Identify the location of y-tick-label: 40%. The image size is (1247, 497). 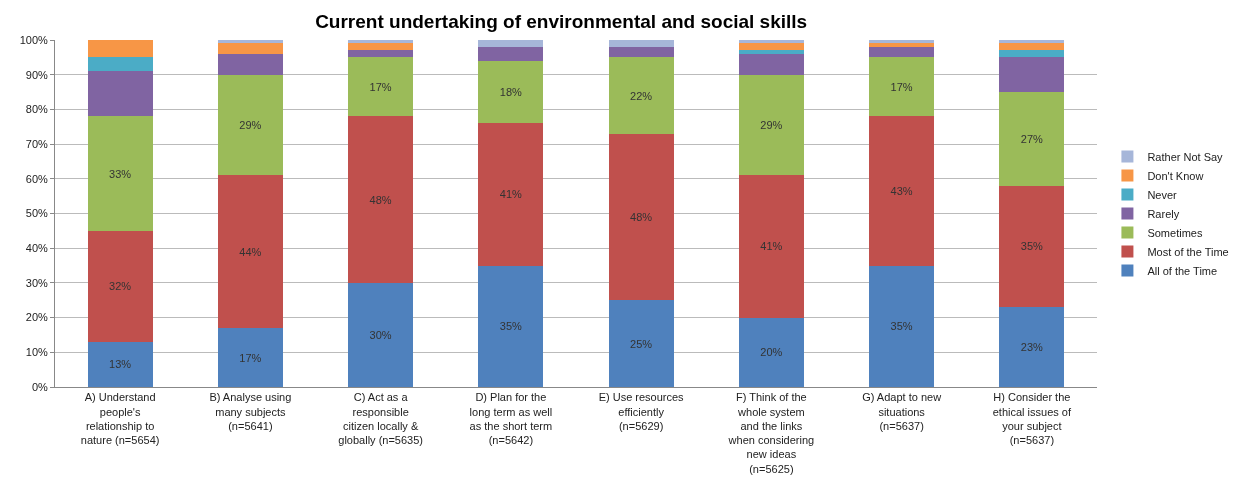
(36, 248).